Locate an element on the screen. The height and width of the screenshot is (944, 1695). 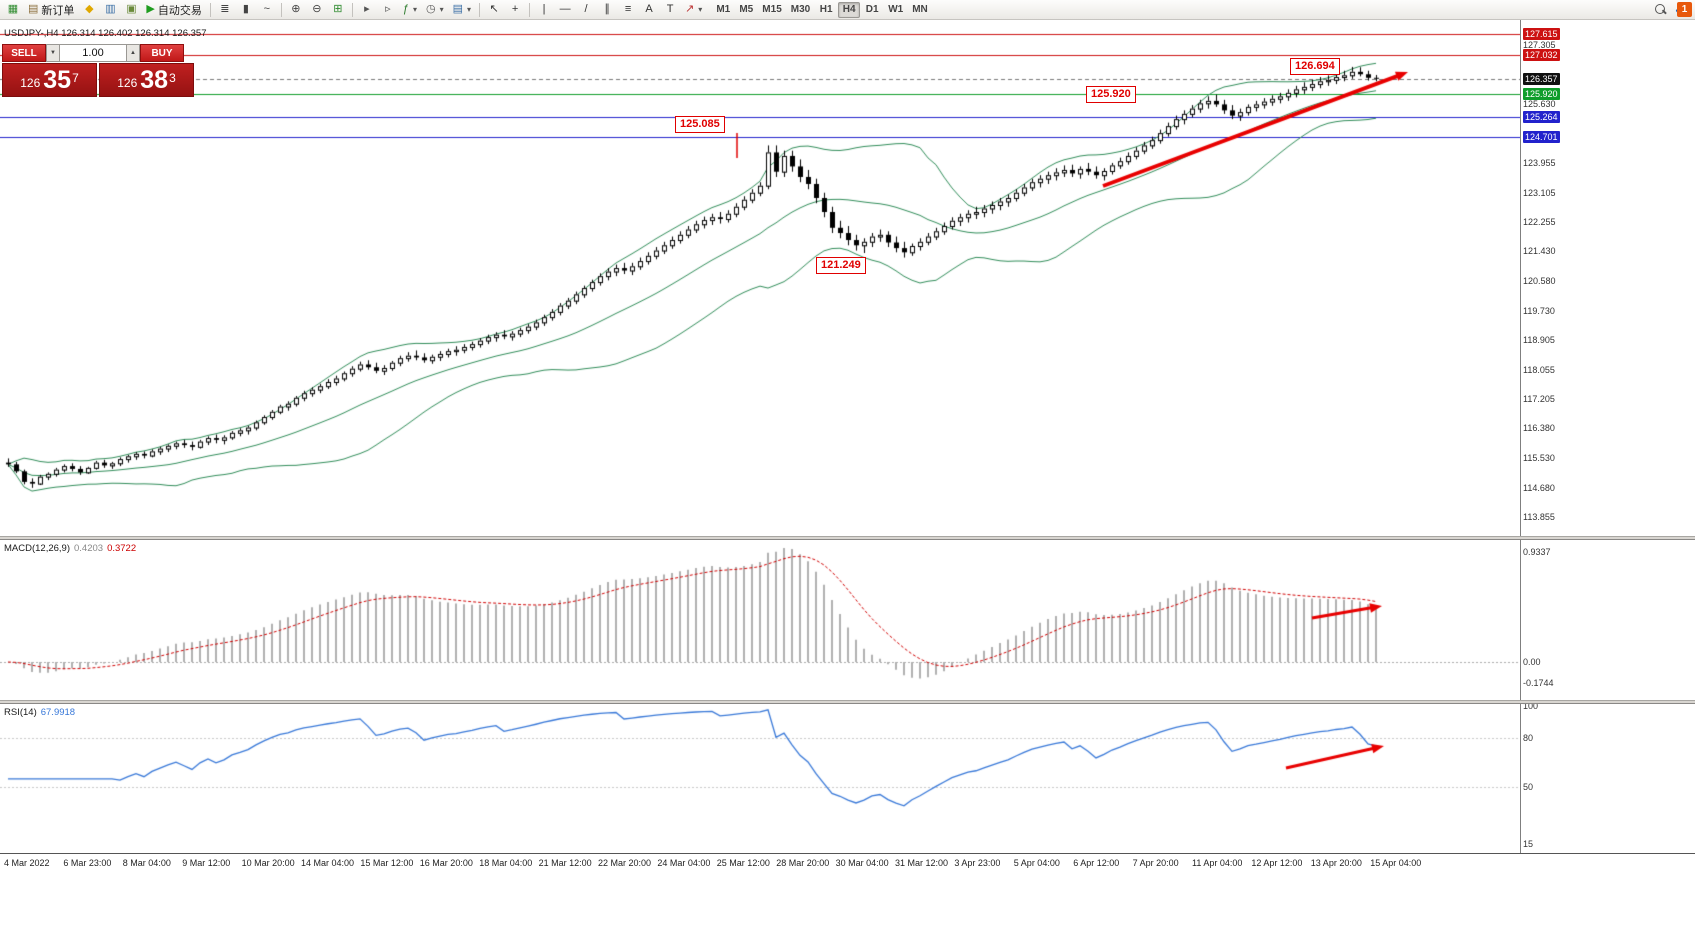
buy-price-display: 126 38 3 is located at coordinates (146, 80).